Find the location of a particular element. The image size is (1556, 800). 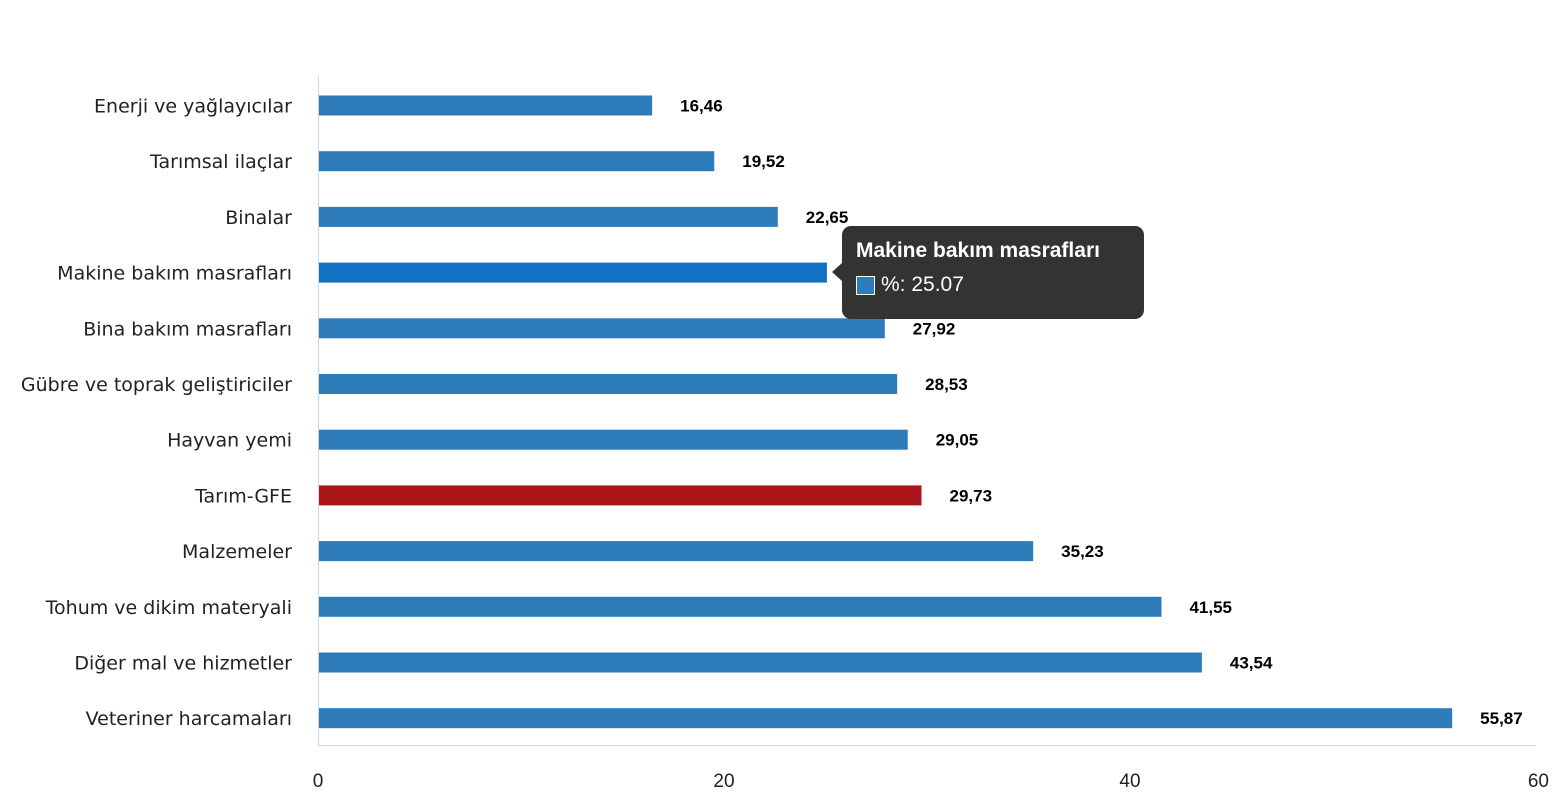

x-tick-labels-group: 0 20 40 60 is located at coordinates (931, 781).